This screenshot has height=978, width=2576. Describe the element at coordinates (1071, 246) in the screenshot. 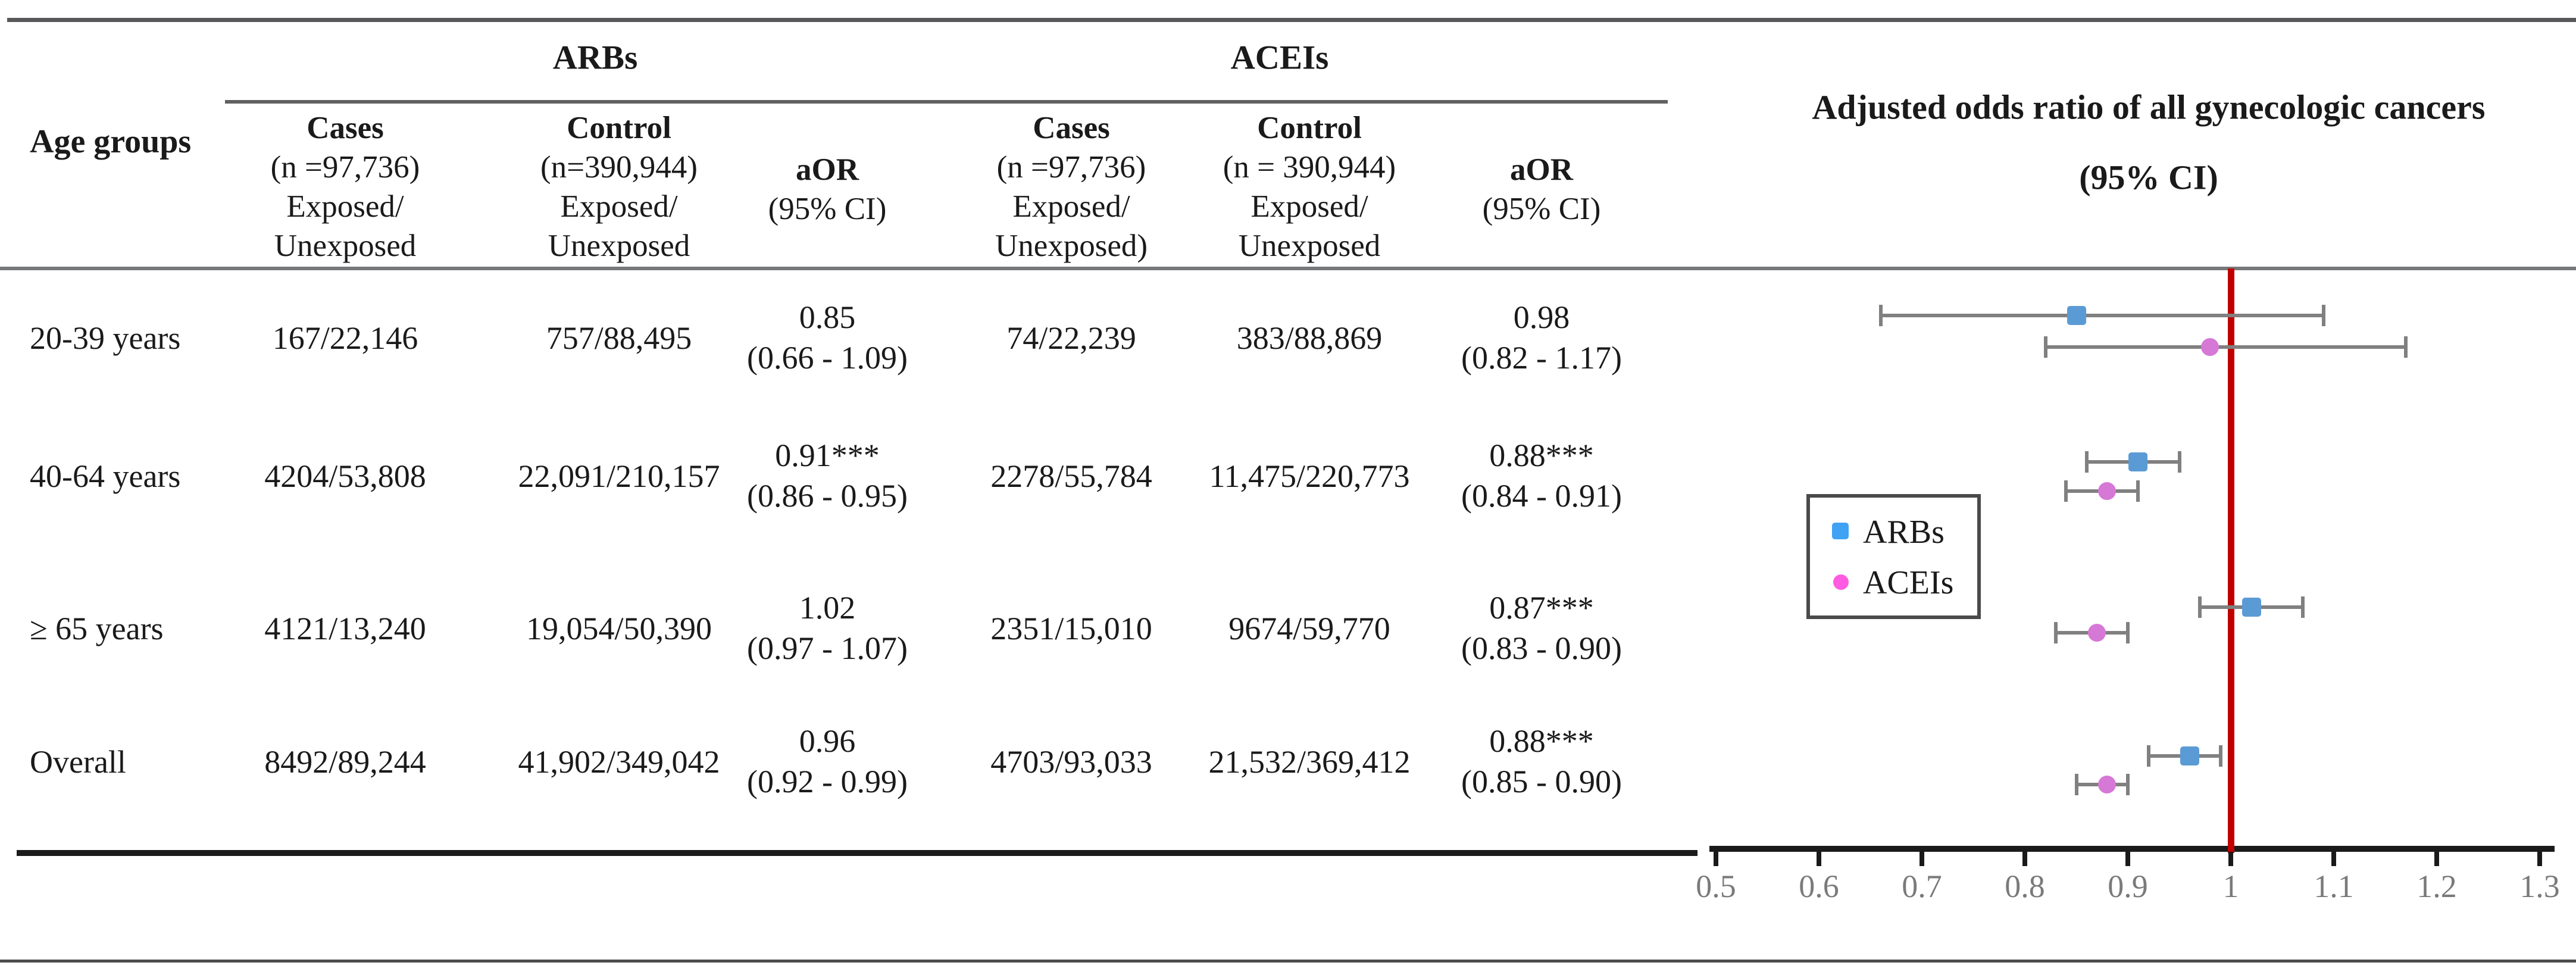

I see `column-header-line: Unexposed)` at that location.